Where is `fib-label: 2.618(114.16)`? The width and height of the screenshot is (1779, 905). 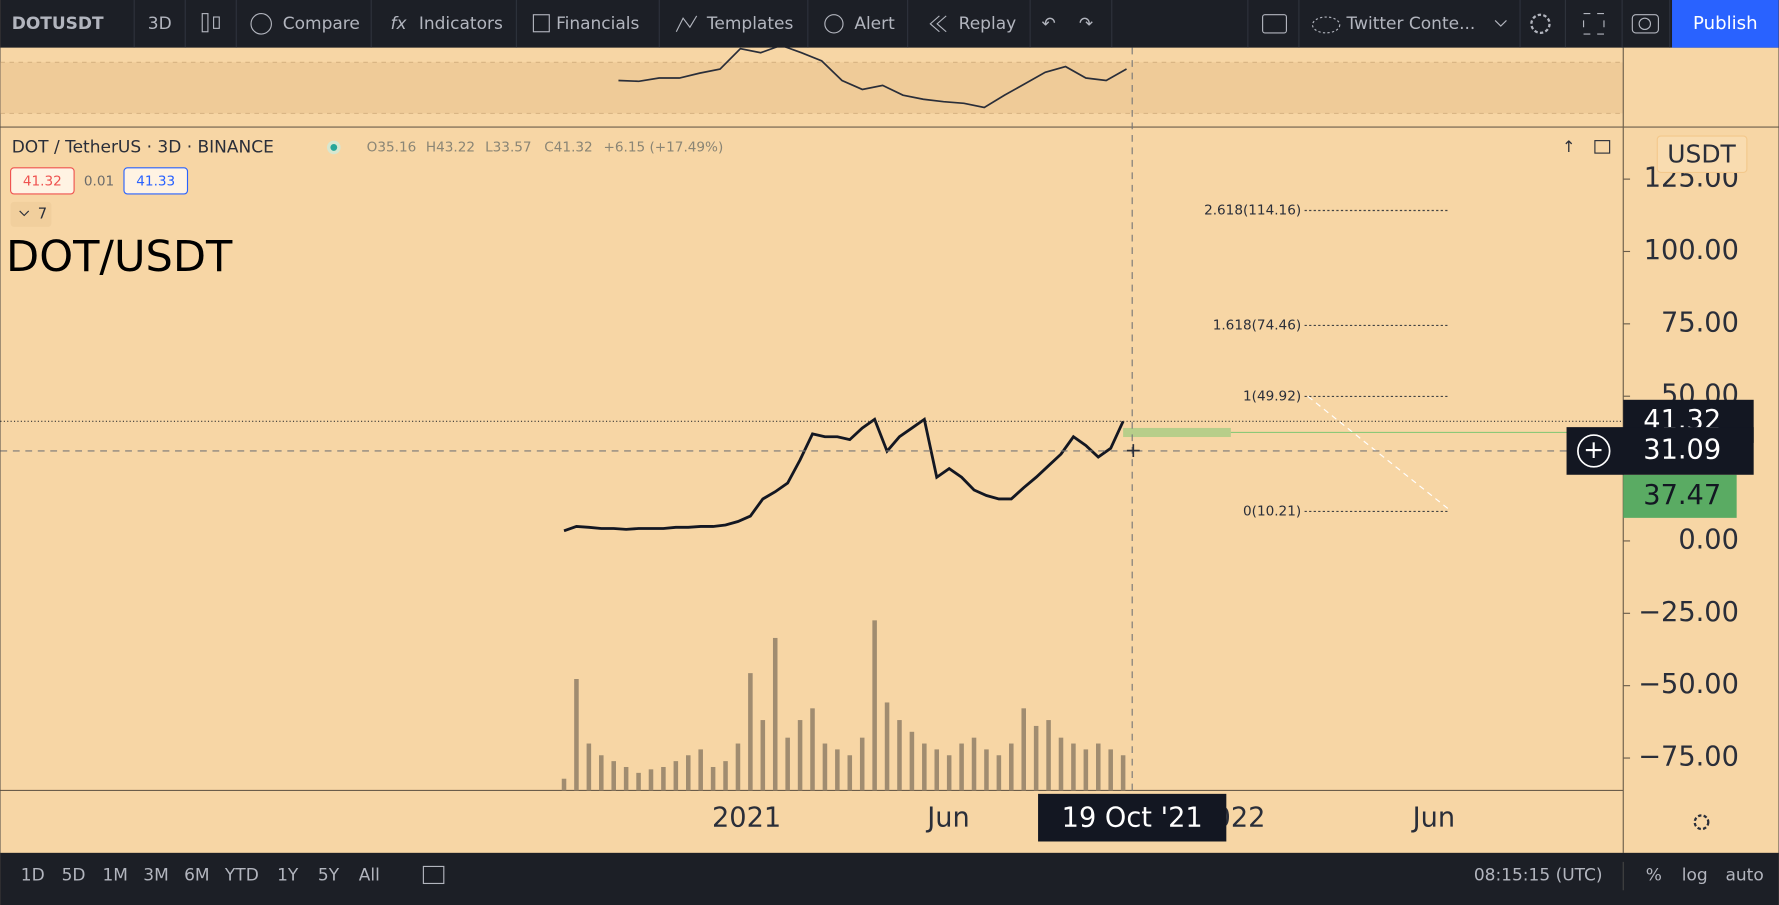
fib-label: 2.618(114.16) is located at coordinates (1252, 210).